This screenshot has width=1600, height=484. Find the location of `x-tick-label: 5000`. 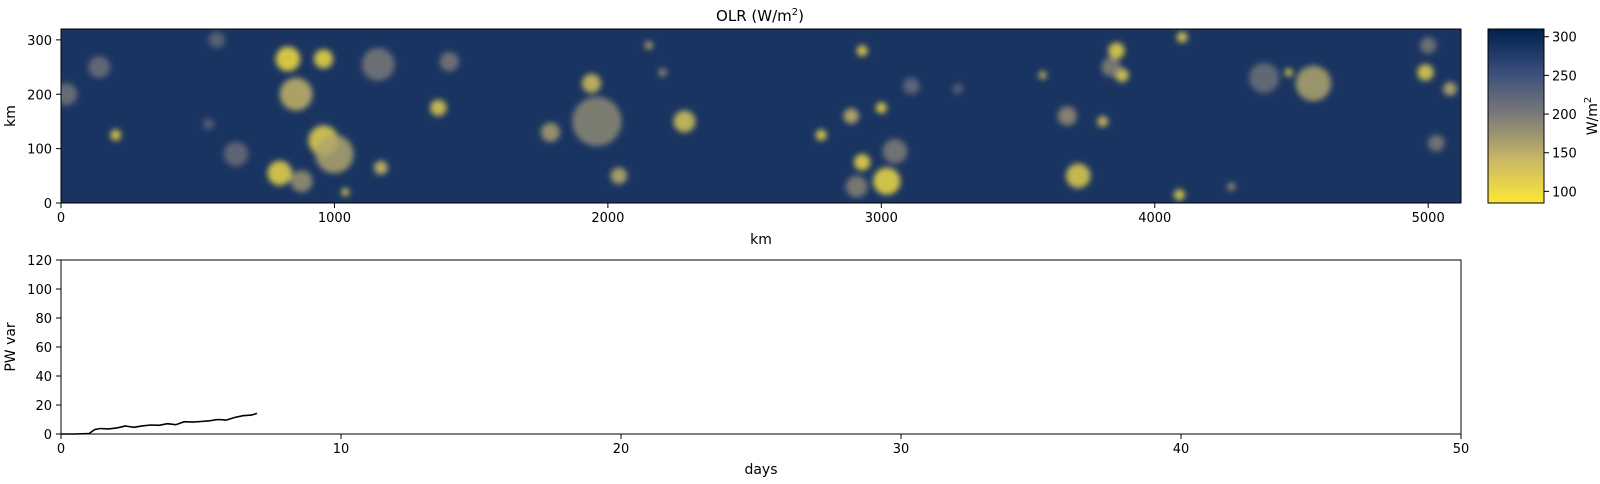

x-tick-label: 5000 is located at coordinates (1428, 218).